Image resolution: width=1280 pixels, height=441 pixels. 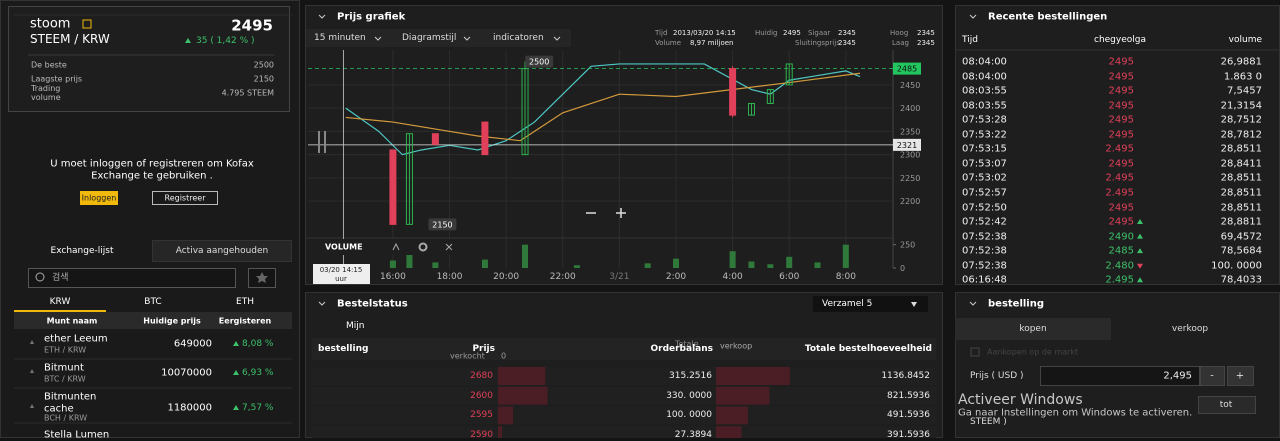 I want to click on tab: Activa aangehouden, so click(x=222, y=250).